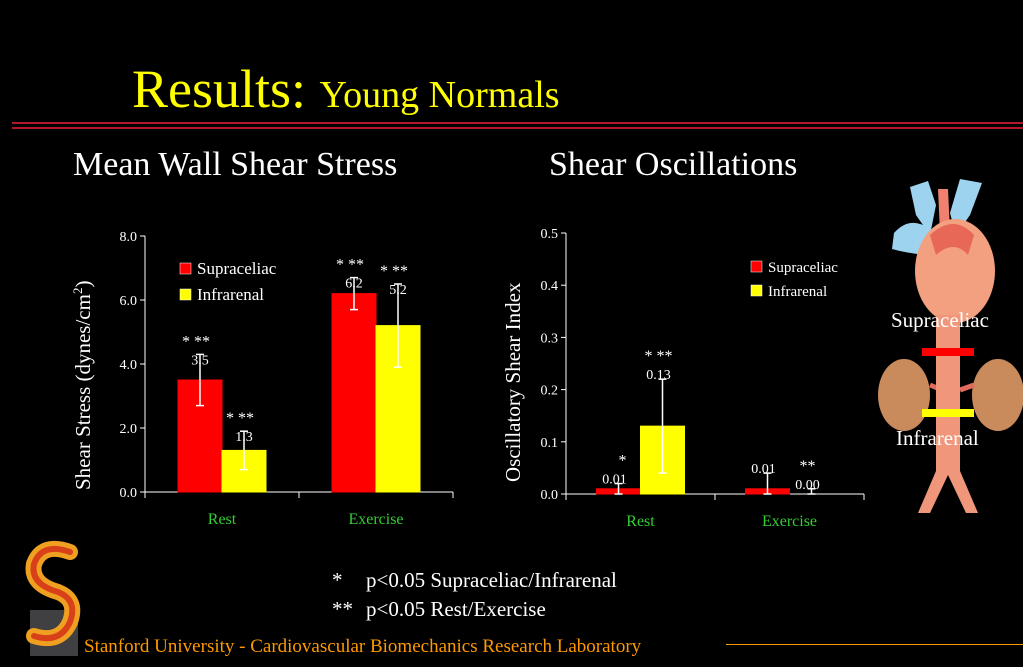 The height and width of the screenshot is (667, 1023). I want to click on c1-legend-label: Supraceliac, so click(237, 268).